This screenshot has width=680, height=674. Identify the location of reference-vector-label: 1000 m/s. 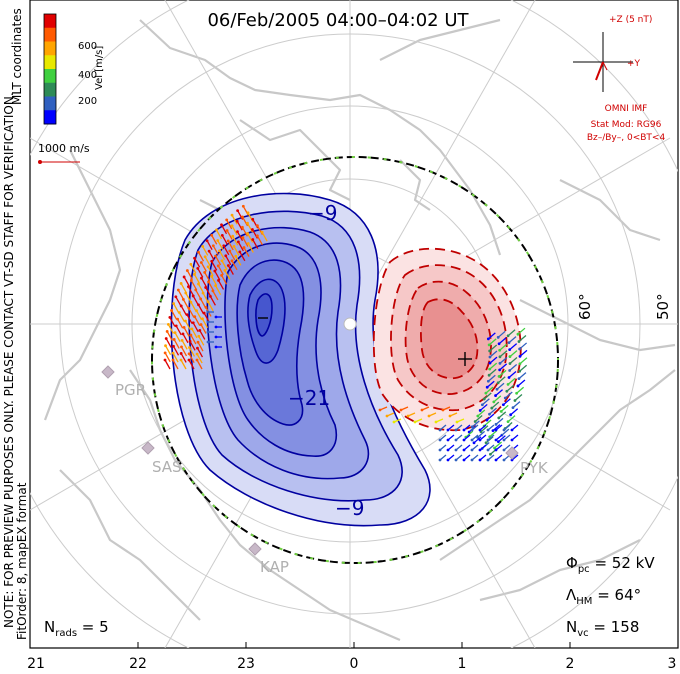
(64, 148).